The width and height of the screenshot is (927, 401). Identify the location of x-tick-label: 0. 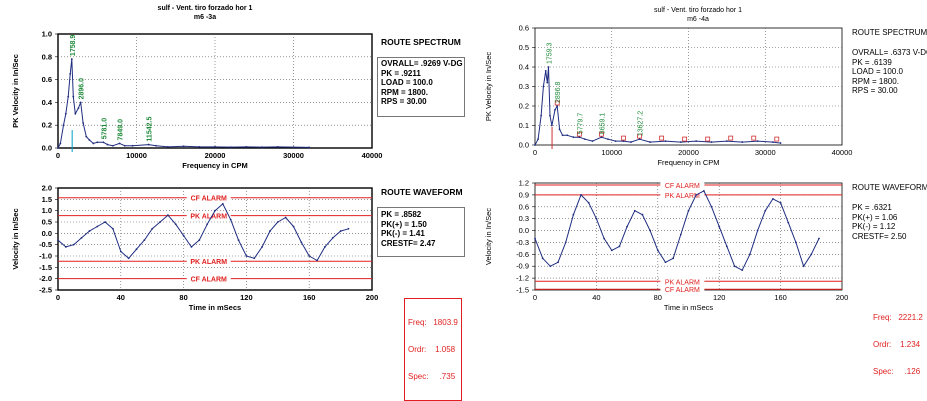
(535, 297).